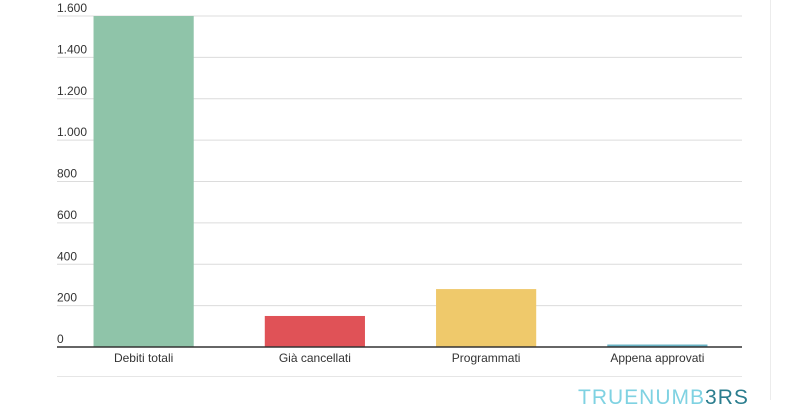 This screenshot has height=409, width=800. What do you see at coordinates (770, 200) in the screenshot?
I see `right-border` at bounding box center [770, 200].